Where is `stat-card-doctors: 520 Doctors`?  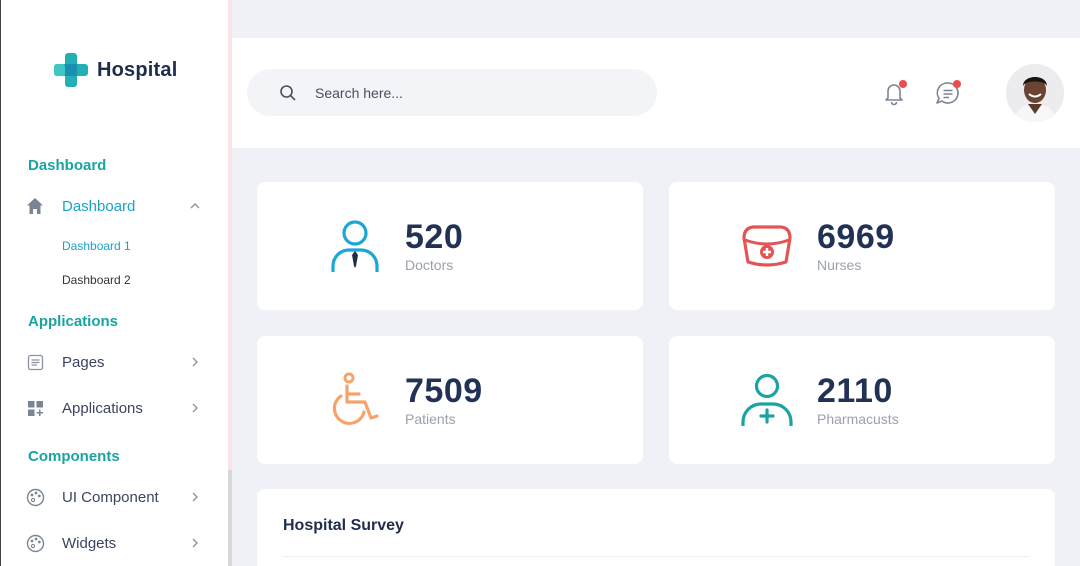
stat-card-doctors: 520 Doctors is located at coordinates (450, 246).